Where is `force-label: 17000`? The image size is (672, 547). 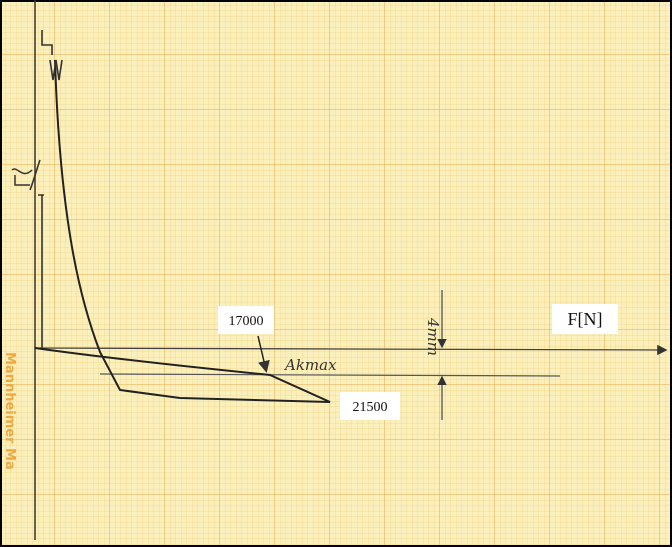 force-label: 17000 is located at coordinates (246, 321).